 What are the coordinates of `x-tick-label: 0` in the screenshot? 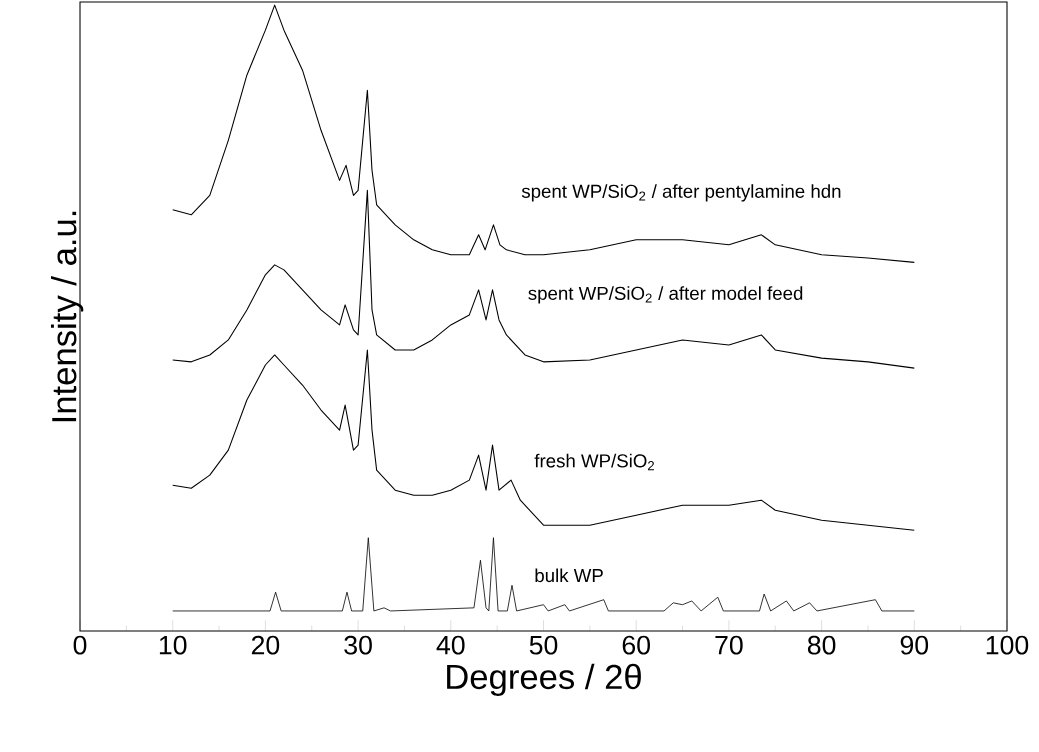 It's located at (80, 645).